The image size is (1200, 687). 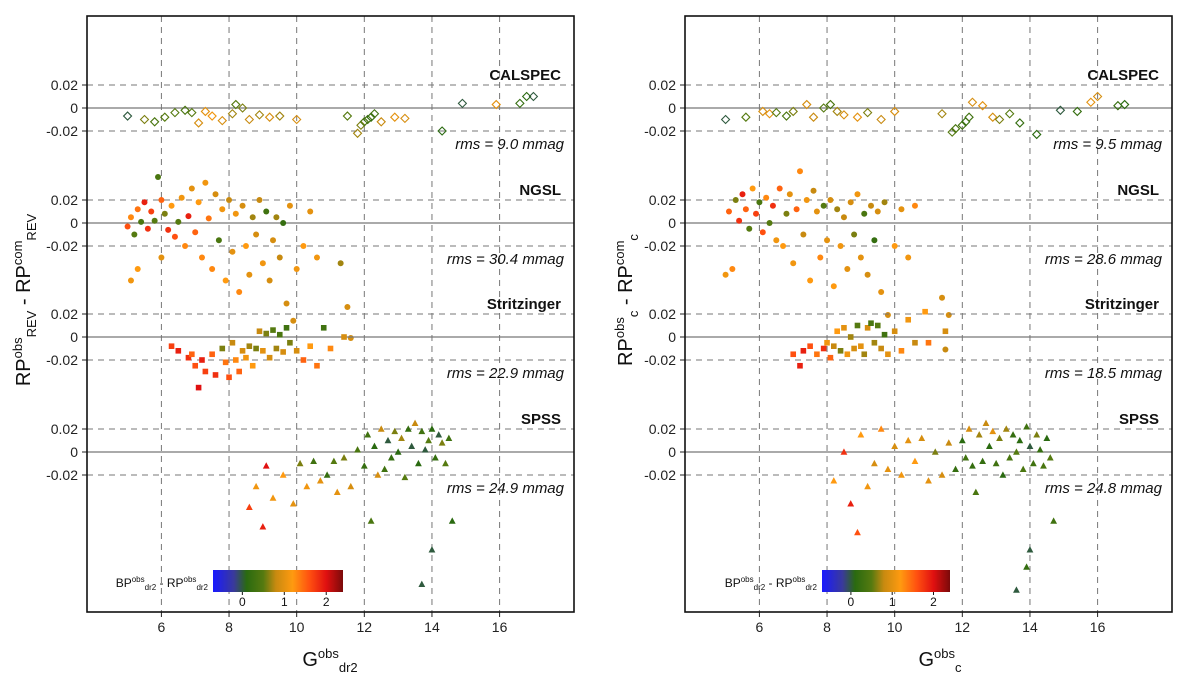 What do you see at coordinates (633, 313) in the screenshot?
I see `y-label-a-sub: c` at bounding box center [633, 313].